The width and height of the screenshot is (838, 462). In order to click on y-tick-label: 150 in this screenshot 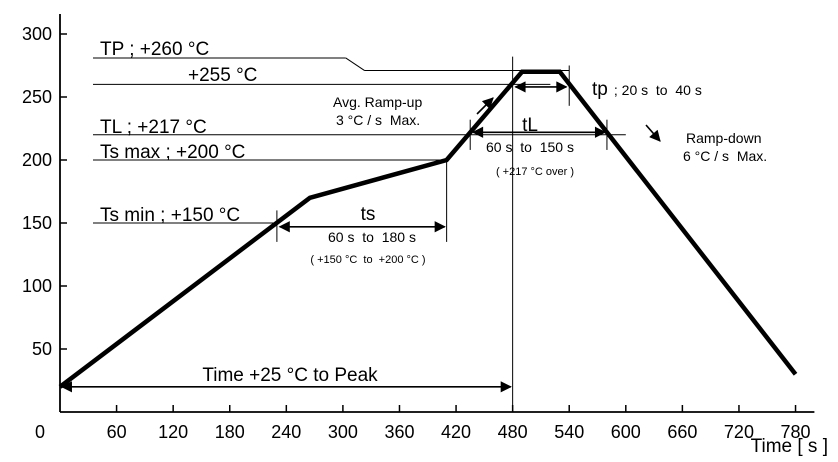, I will do `click(37, 223)`.